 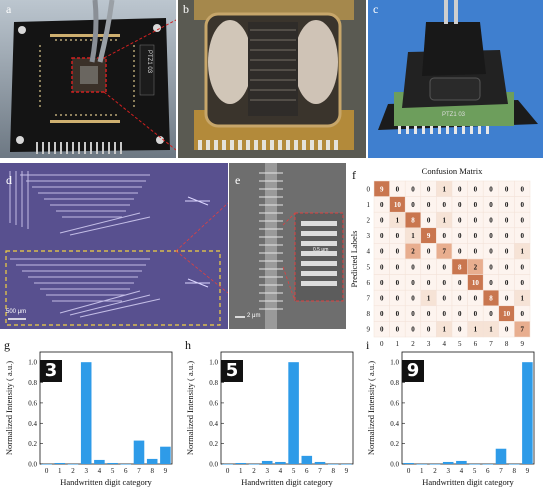 What do you see at coordinates (32, 403) in the screenshot?
I see `g-ytick-3: 0.6` at bounding box center [32, 403].